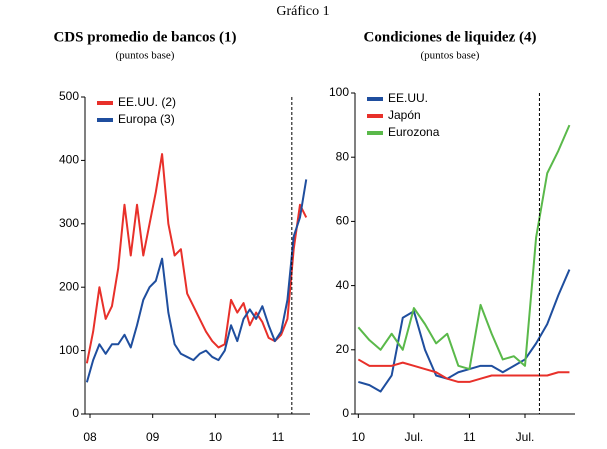 Image resolution: width=607 pixels, height=449 pixels. Describe the element at coordinates (69, 223) in the screenshot. I see `y-tick-label: 300` at that location.